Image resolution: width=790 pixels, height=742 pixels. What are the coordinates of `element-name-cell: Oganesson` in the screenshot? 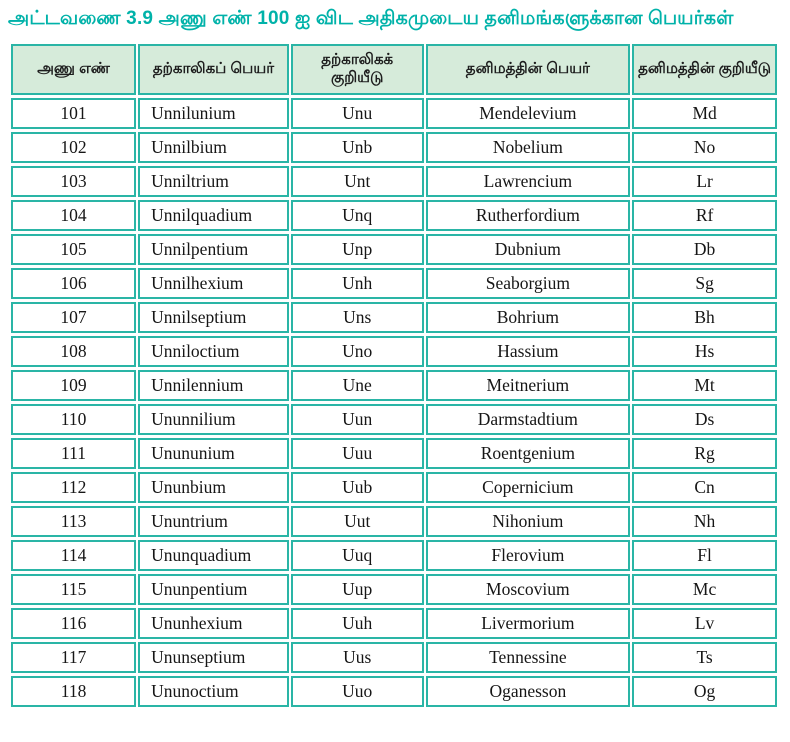 It's located at (528, 692).